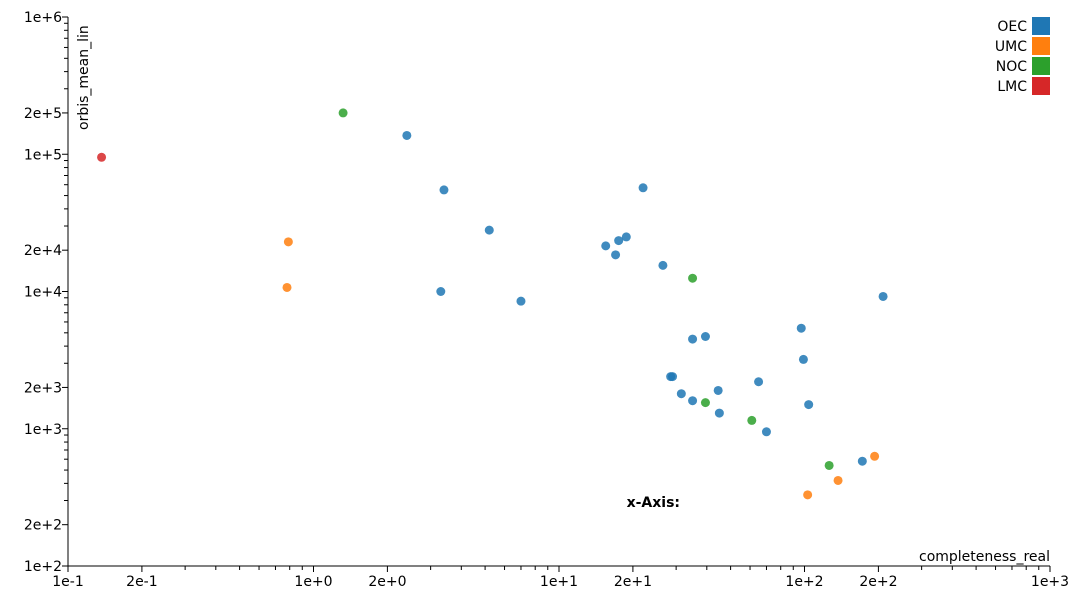 The image size is (1084, 603). What do you see at coordinates (1050, 582) in the screenshot?
I see `x-tick-label: 1e+3` at bounding box center [1050, 582].